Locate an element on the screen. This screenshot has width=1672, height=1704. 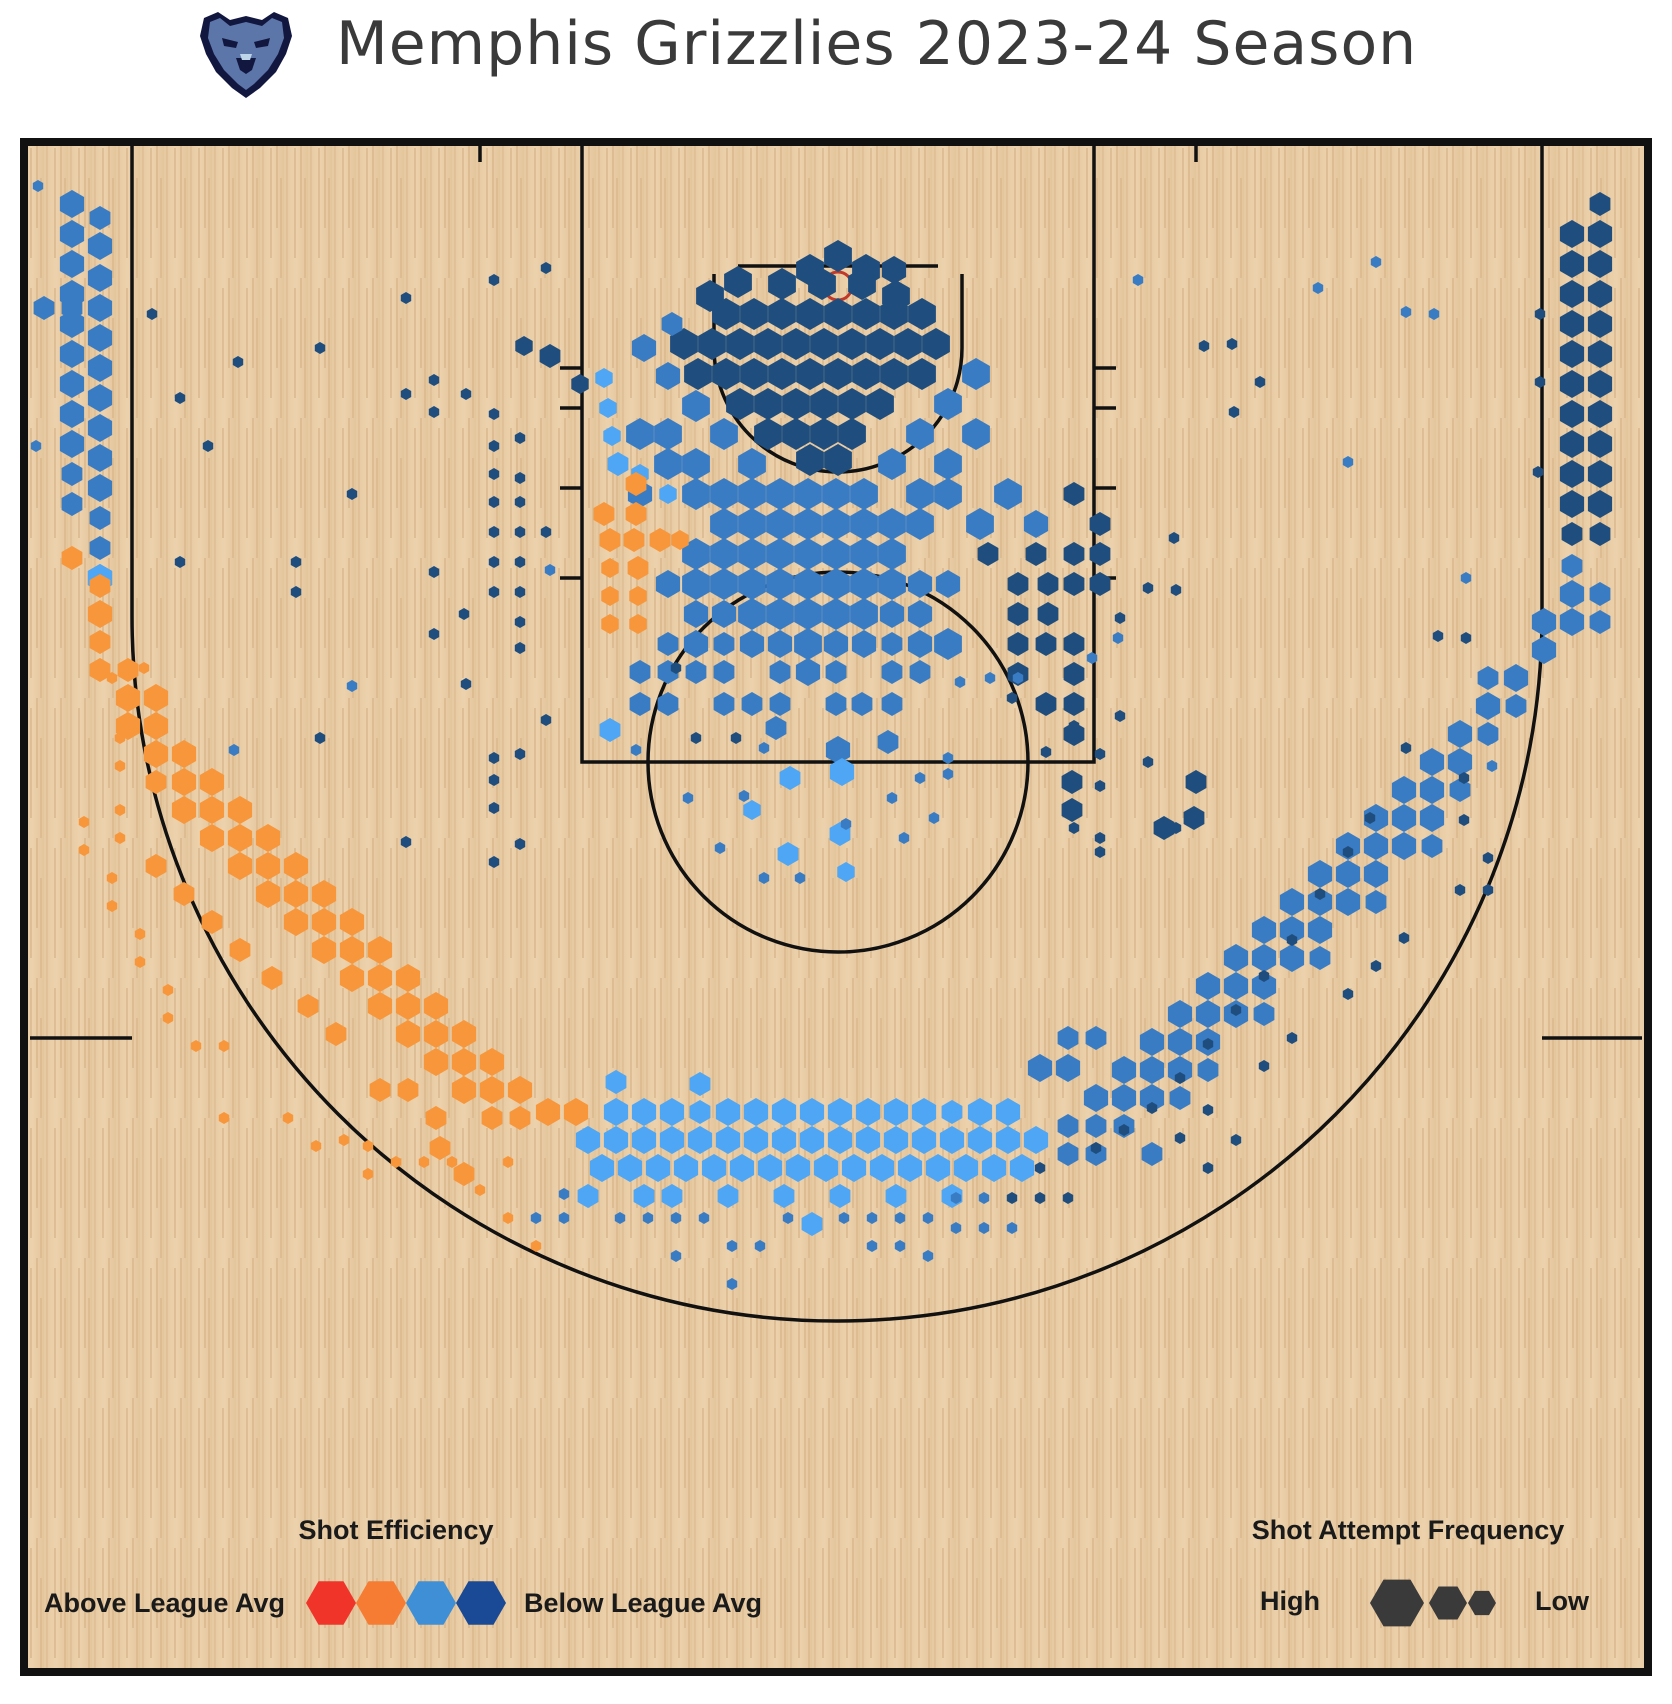
legend-above-label: Above League Avg is located at coordinates (164, 1603).